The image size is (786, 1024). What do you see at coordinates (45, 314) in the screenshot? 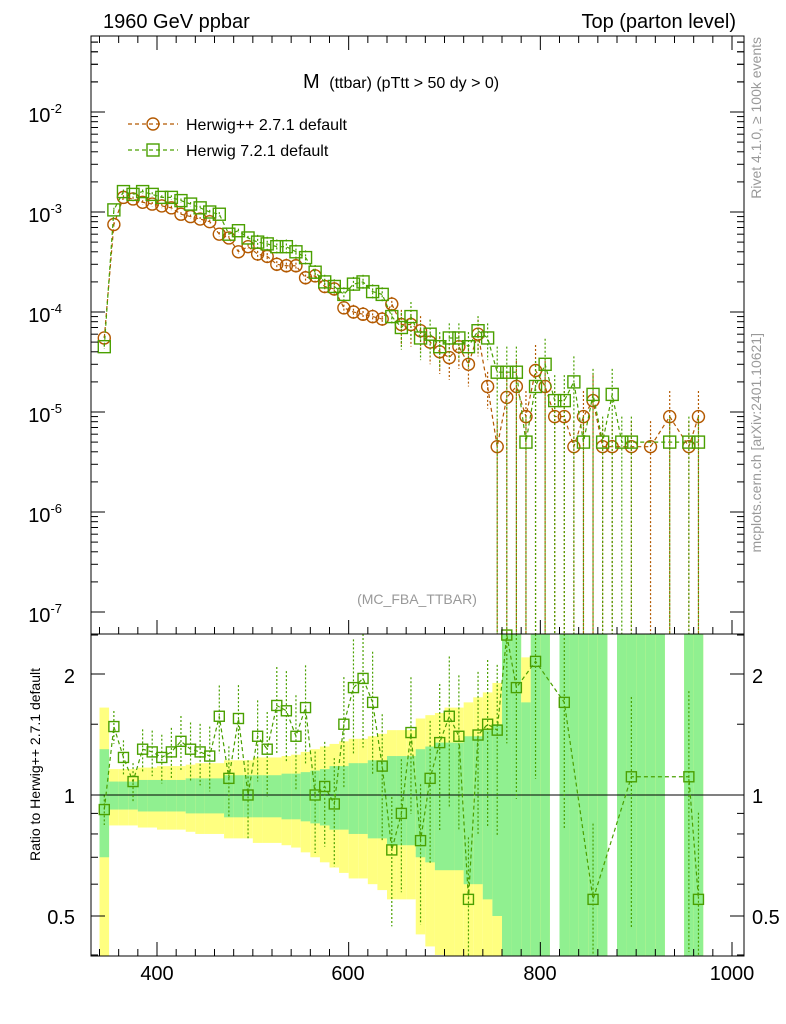
I see `y-tick-label: 10⁻⁴` at bounding box center [45, 314].